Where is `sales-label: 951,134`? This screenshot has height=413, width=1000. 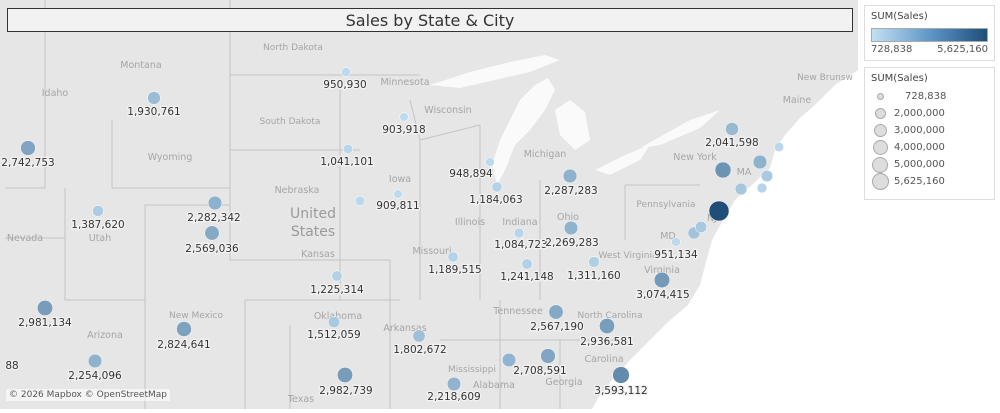
sales-label: 951,134 is located at coordinates (676, 255).